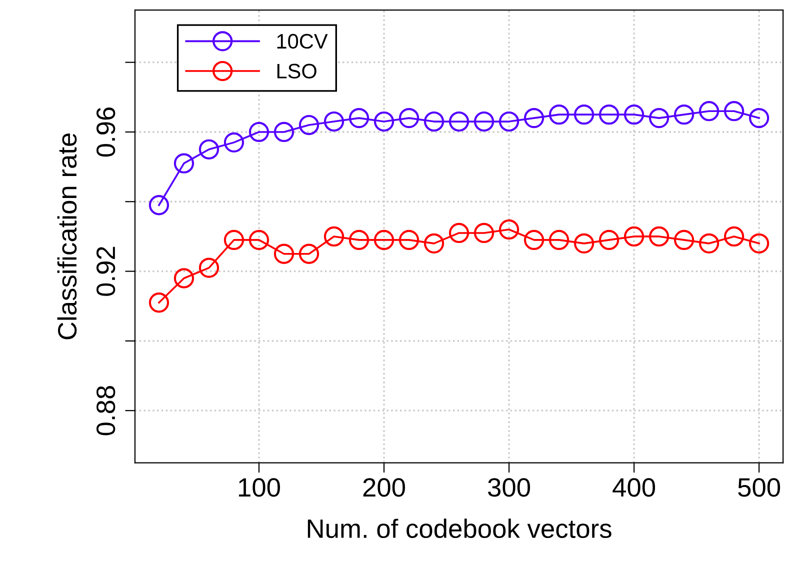  Describe the element at coordinates (759, 487) in the screenshot. I see `x-tick-label: 500` at that location.